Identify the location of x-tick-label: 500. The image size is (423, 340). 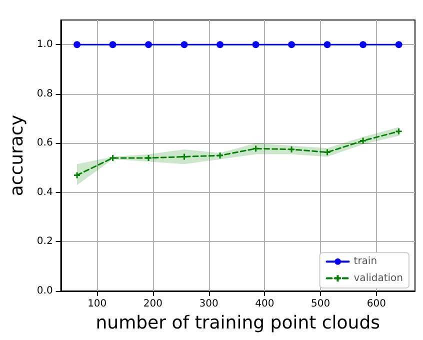
(320, 304).